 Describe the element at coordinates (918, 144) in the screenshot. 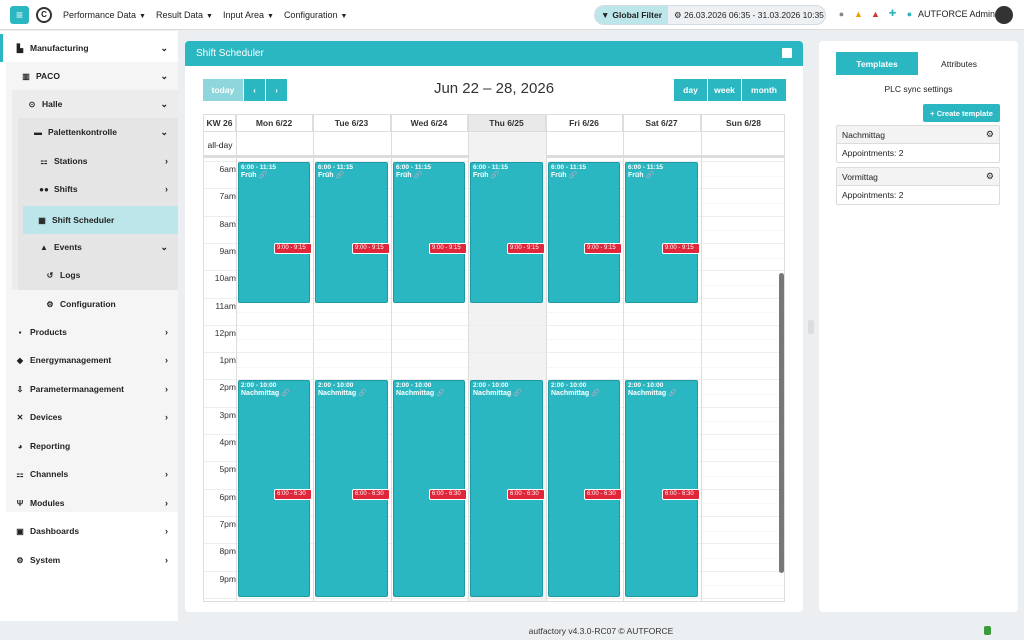

I see `template-card: Nachmittag ⚙ Appointments: 2` at that location.